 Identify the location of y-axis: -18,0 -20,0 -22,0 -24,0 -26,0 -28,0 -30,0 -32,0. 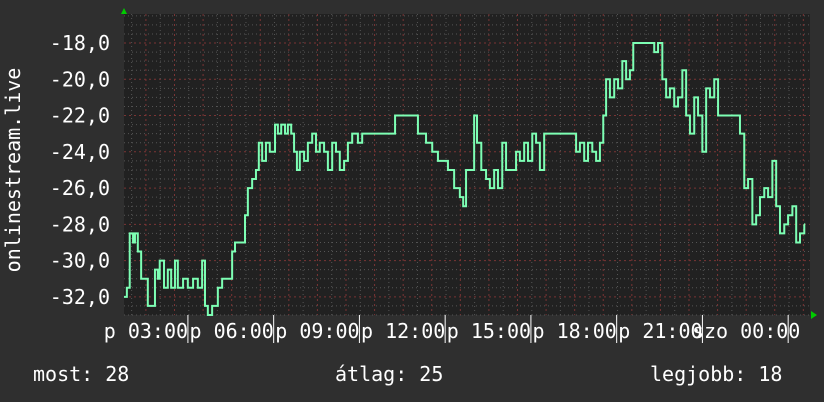
(80, 170).